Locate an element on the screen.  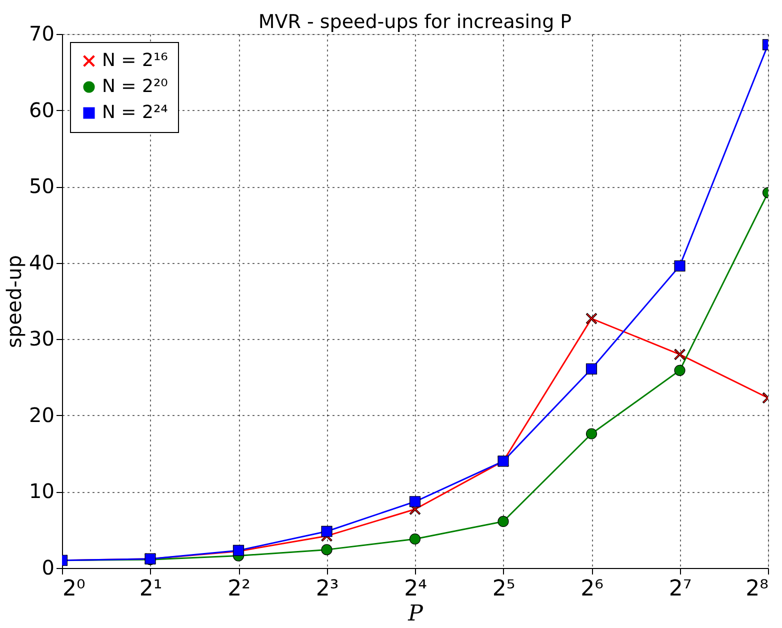
chart-title: MVR - speed-ups for increasing P is located at coordinates (415, 22).